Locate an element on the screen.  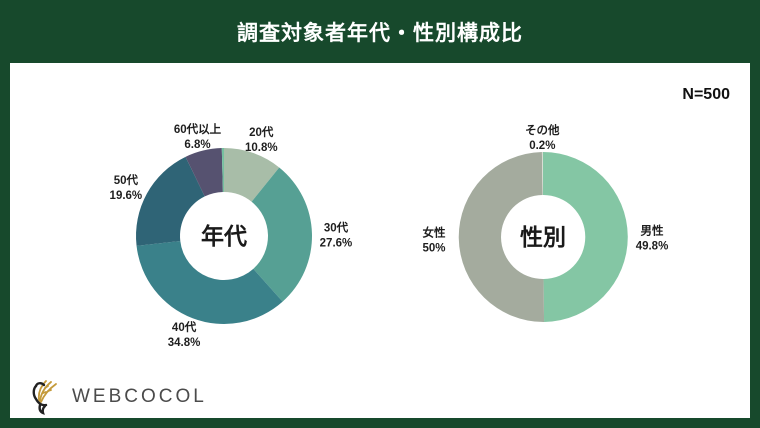
pie-slice-60代以上 is located at coordinates (204, 172).